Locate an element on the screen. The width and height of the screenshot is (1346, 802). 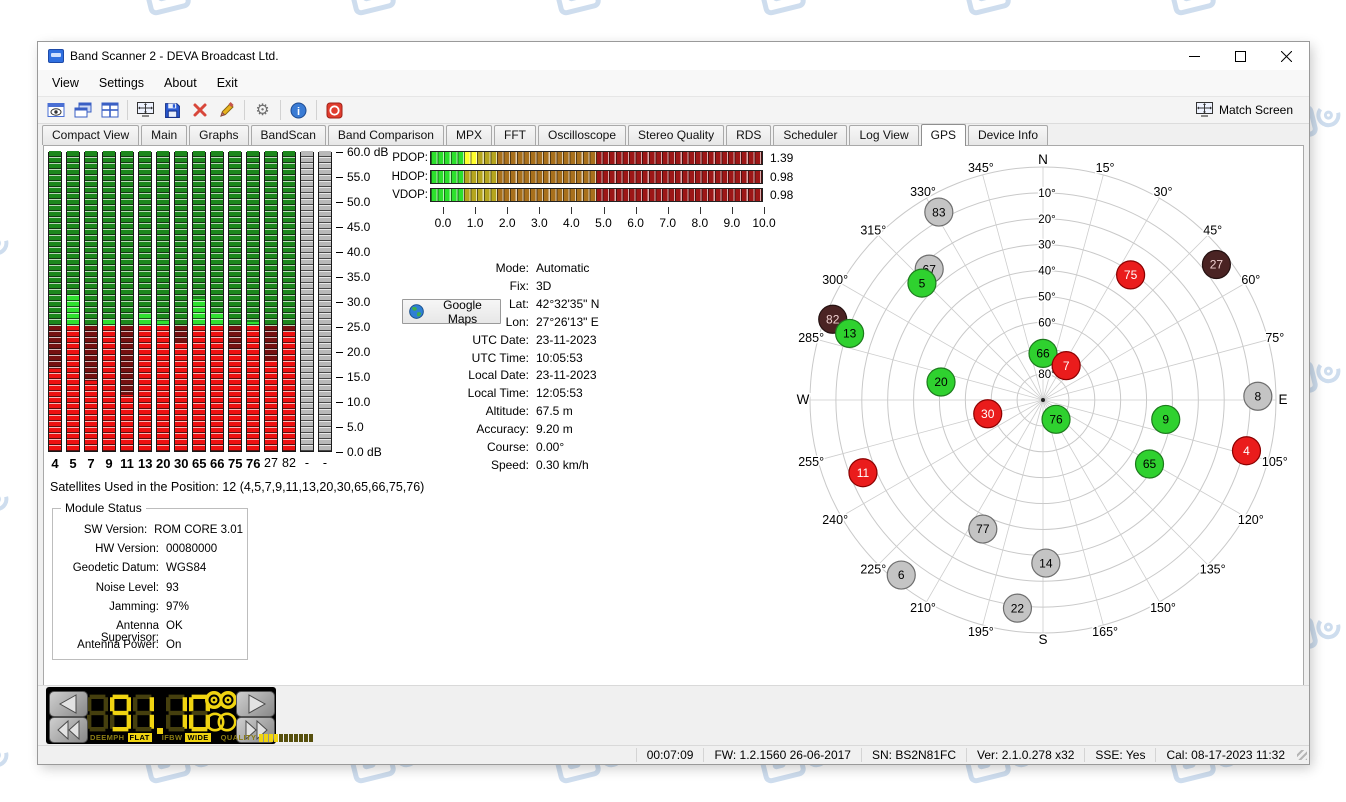
sky-satellite-9: 9 is located at coordinates (1166, 419).